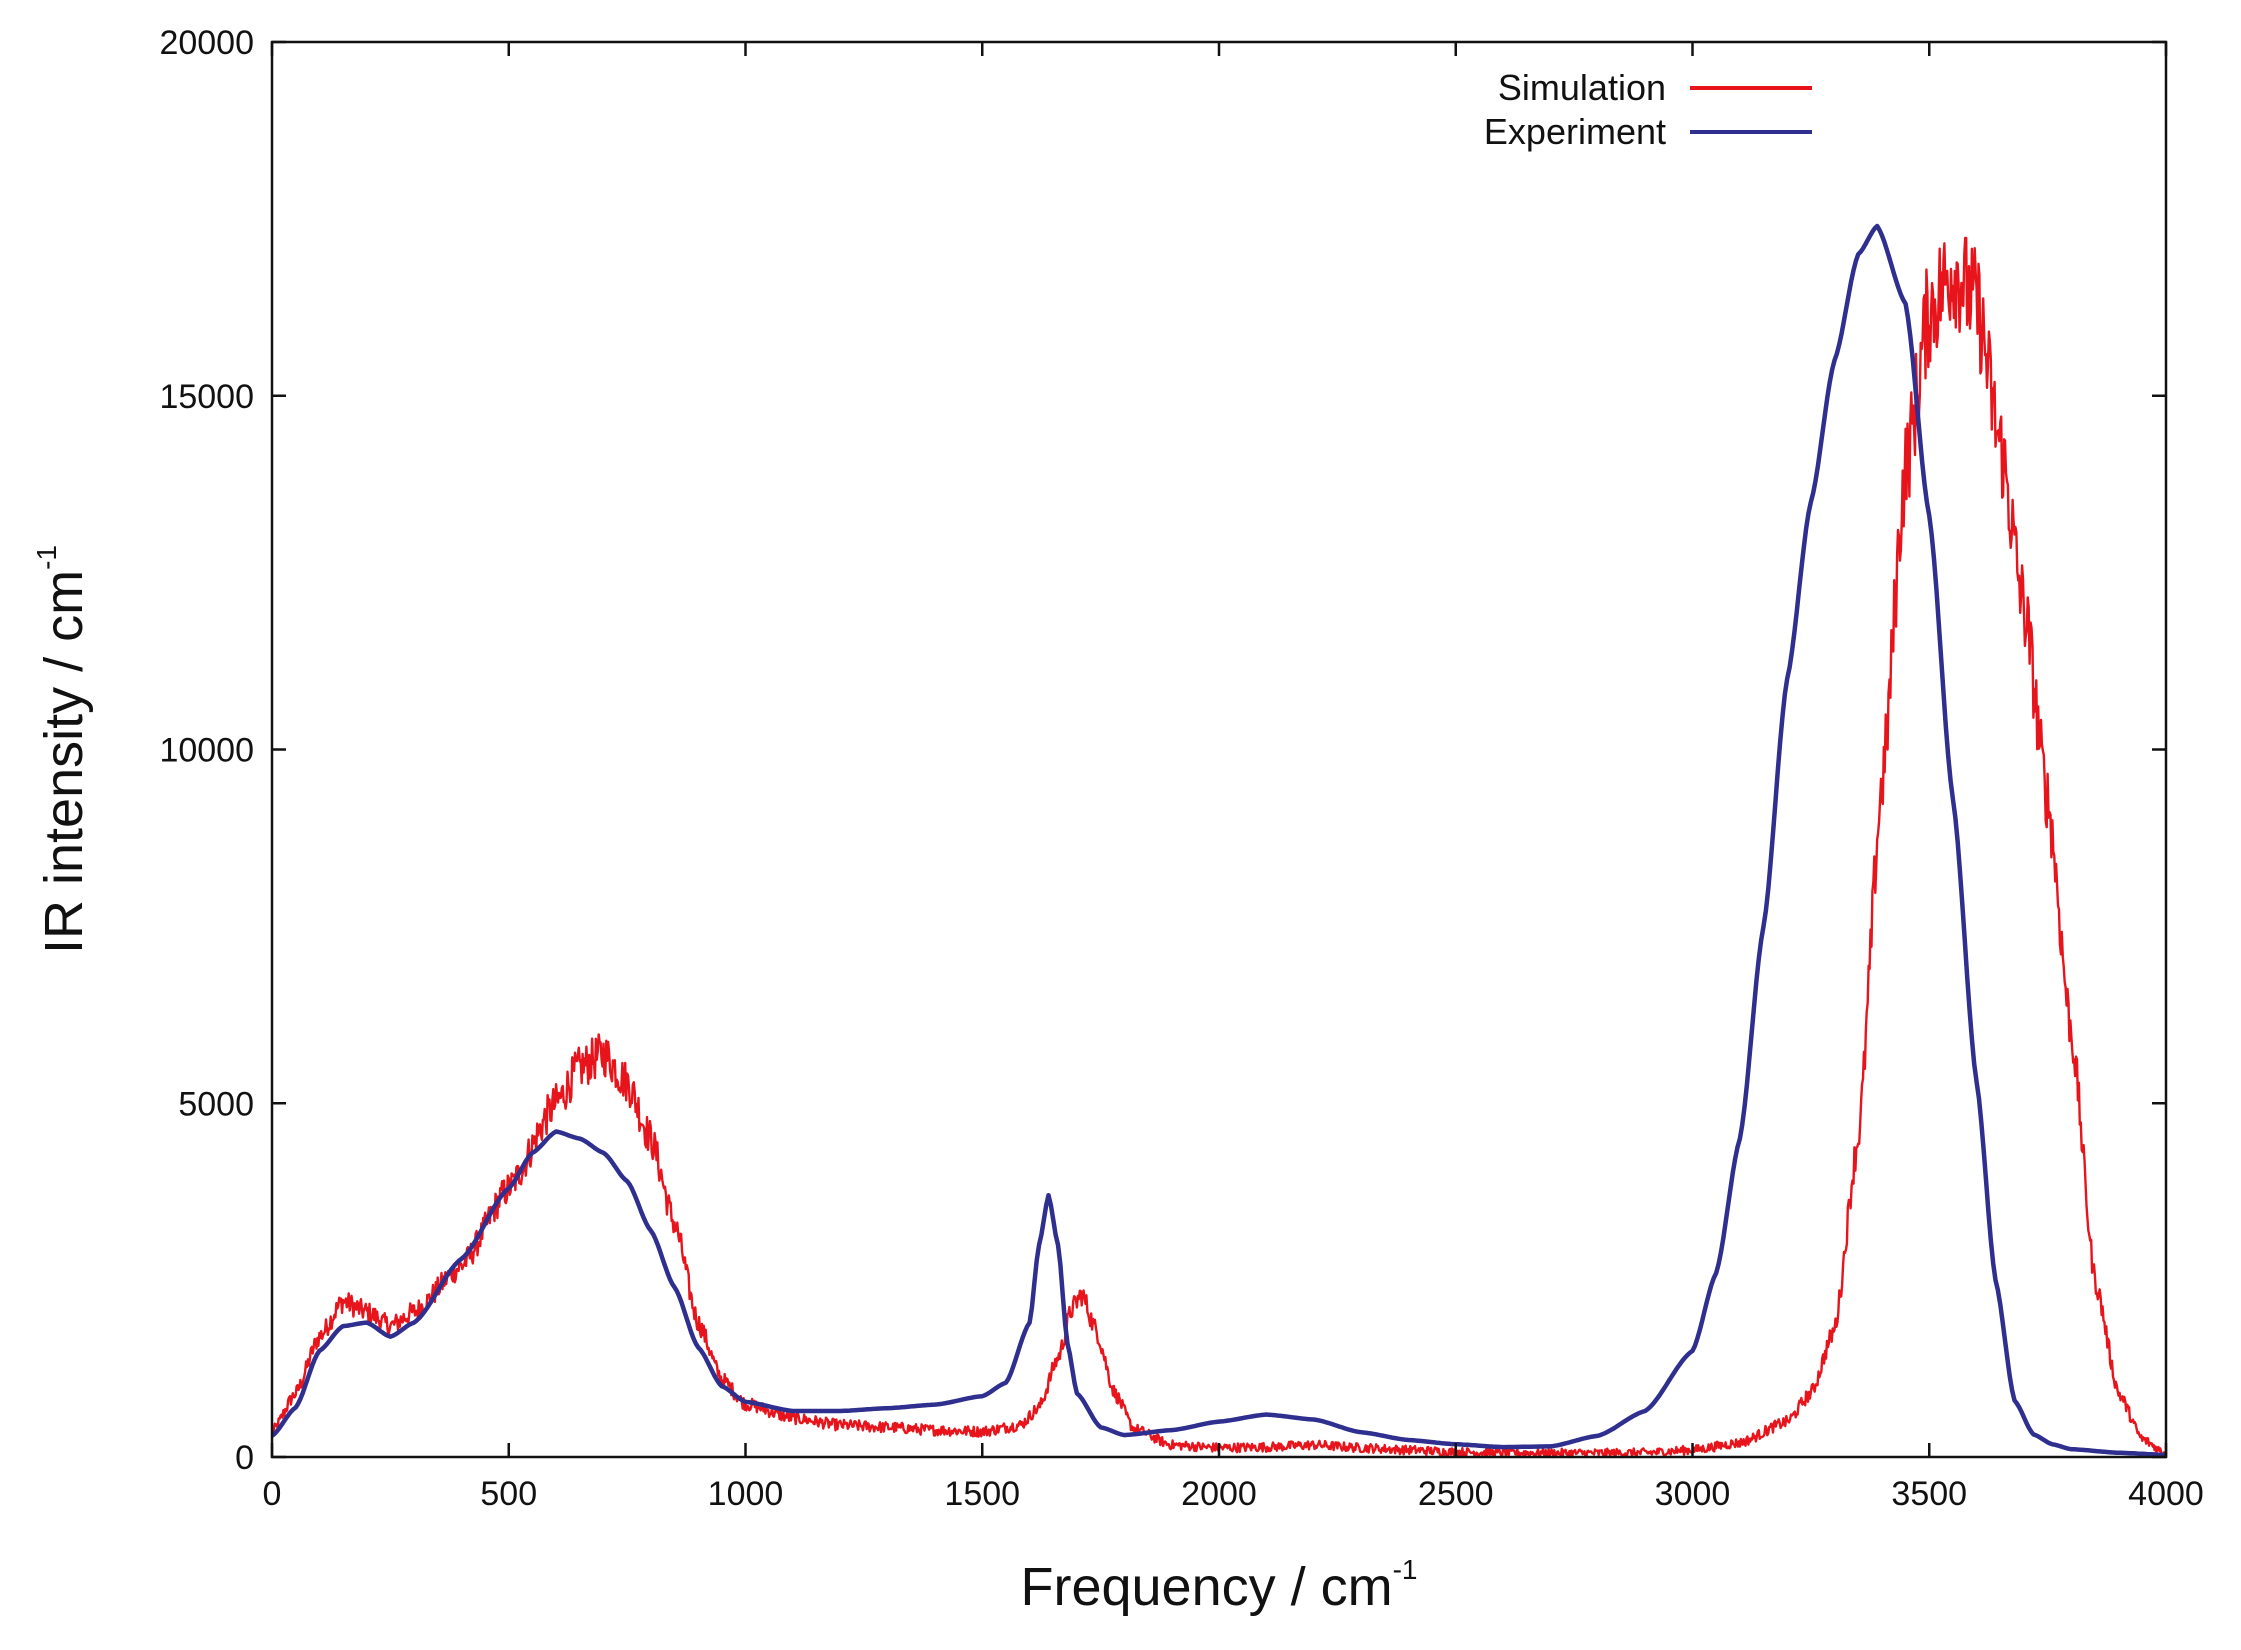 The height and width of the screenshot is (1650, 2241). I want to click on x-tick-label: 3000, so click(1693, 1494).